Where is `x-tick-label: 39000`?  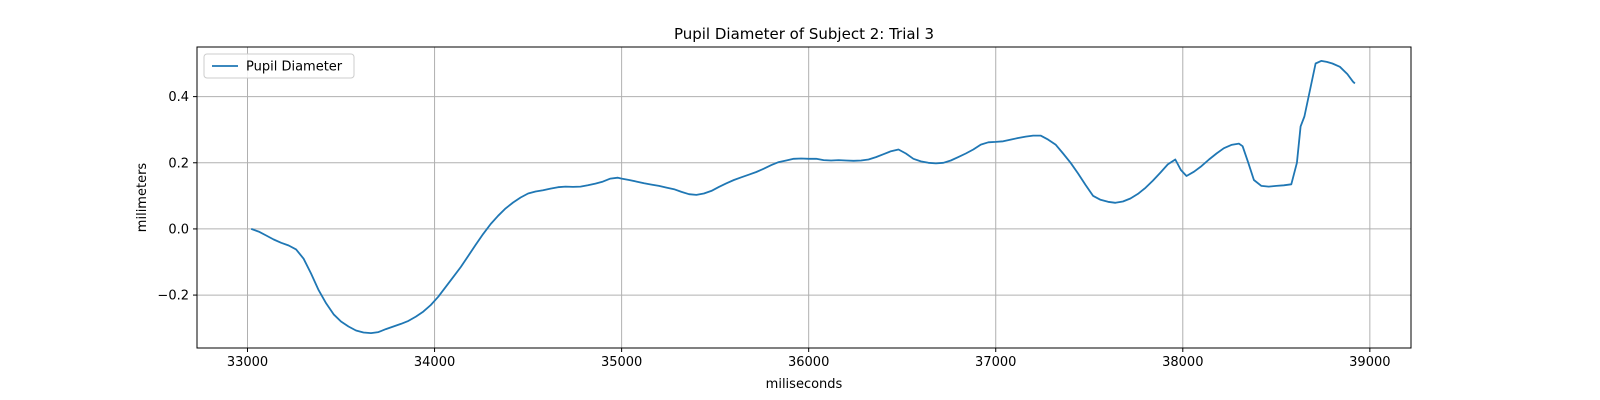
x-tick-label: 39000 is located at coordinates (1369, 362).